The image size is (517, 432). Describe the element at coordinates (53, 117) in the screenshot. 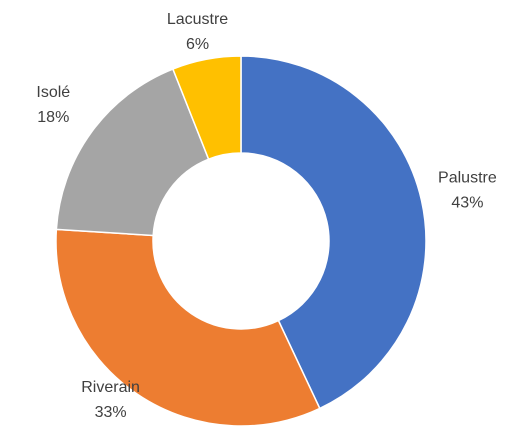

I see `slice-value-label: 18%` at that location.